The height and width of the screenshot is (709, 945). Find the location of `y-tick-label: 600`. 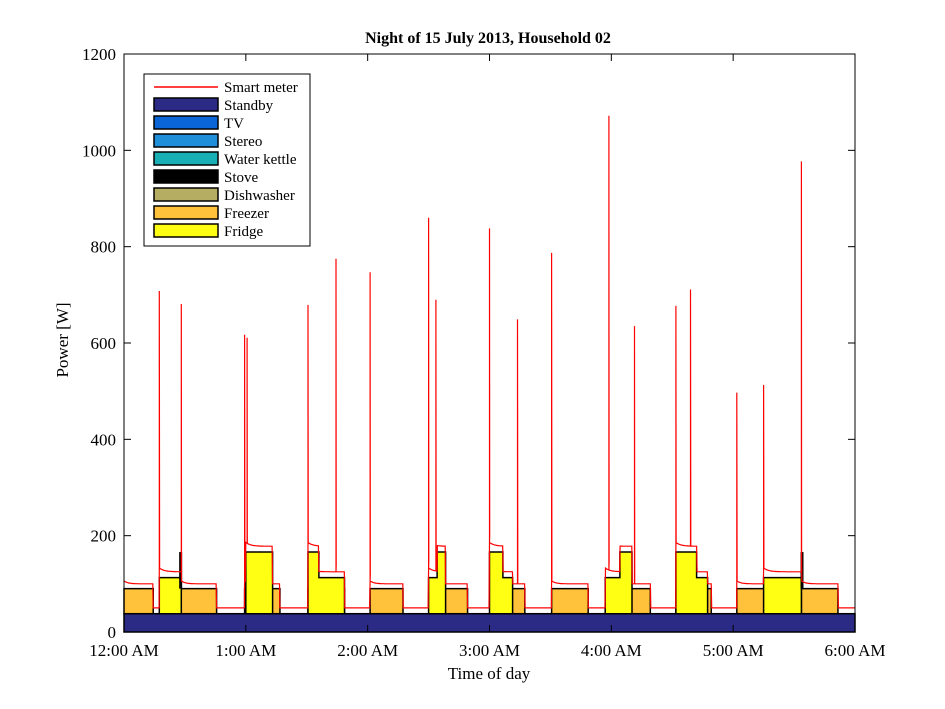

y-tick-label: 600 is located at coordinates (104, 343).